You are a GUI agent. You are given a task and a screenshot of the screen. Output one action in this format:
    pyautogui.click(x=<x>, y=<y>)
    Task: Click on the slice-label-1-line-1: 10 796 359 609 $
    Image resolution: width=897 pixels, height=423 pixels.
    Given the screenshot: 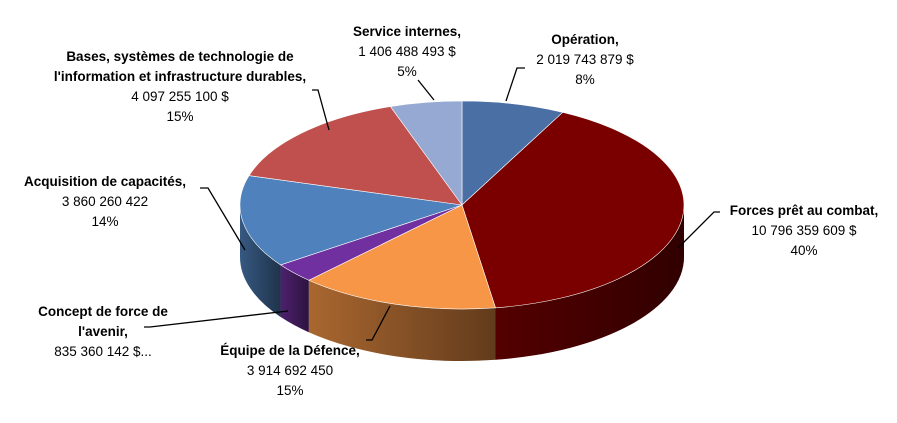 What is the action you would take?
    pyautogui.click(x=804, y=230)
    